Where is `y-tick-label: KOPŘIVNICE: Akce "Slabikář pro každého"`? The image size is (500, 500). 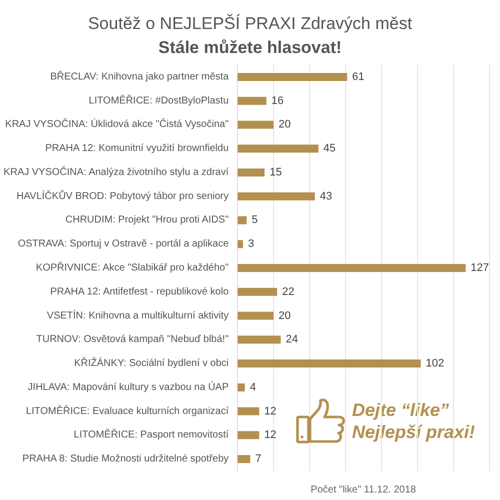 y-tick-label: KOPŘIVNICE: Akce "Slabikář pro každého" is located at coordinates (133, 268).